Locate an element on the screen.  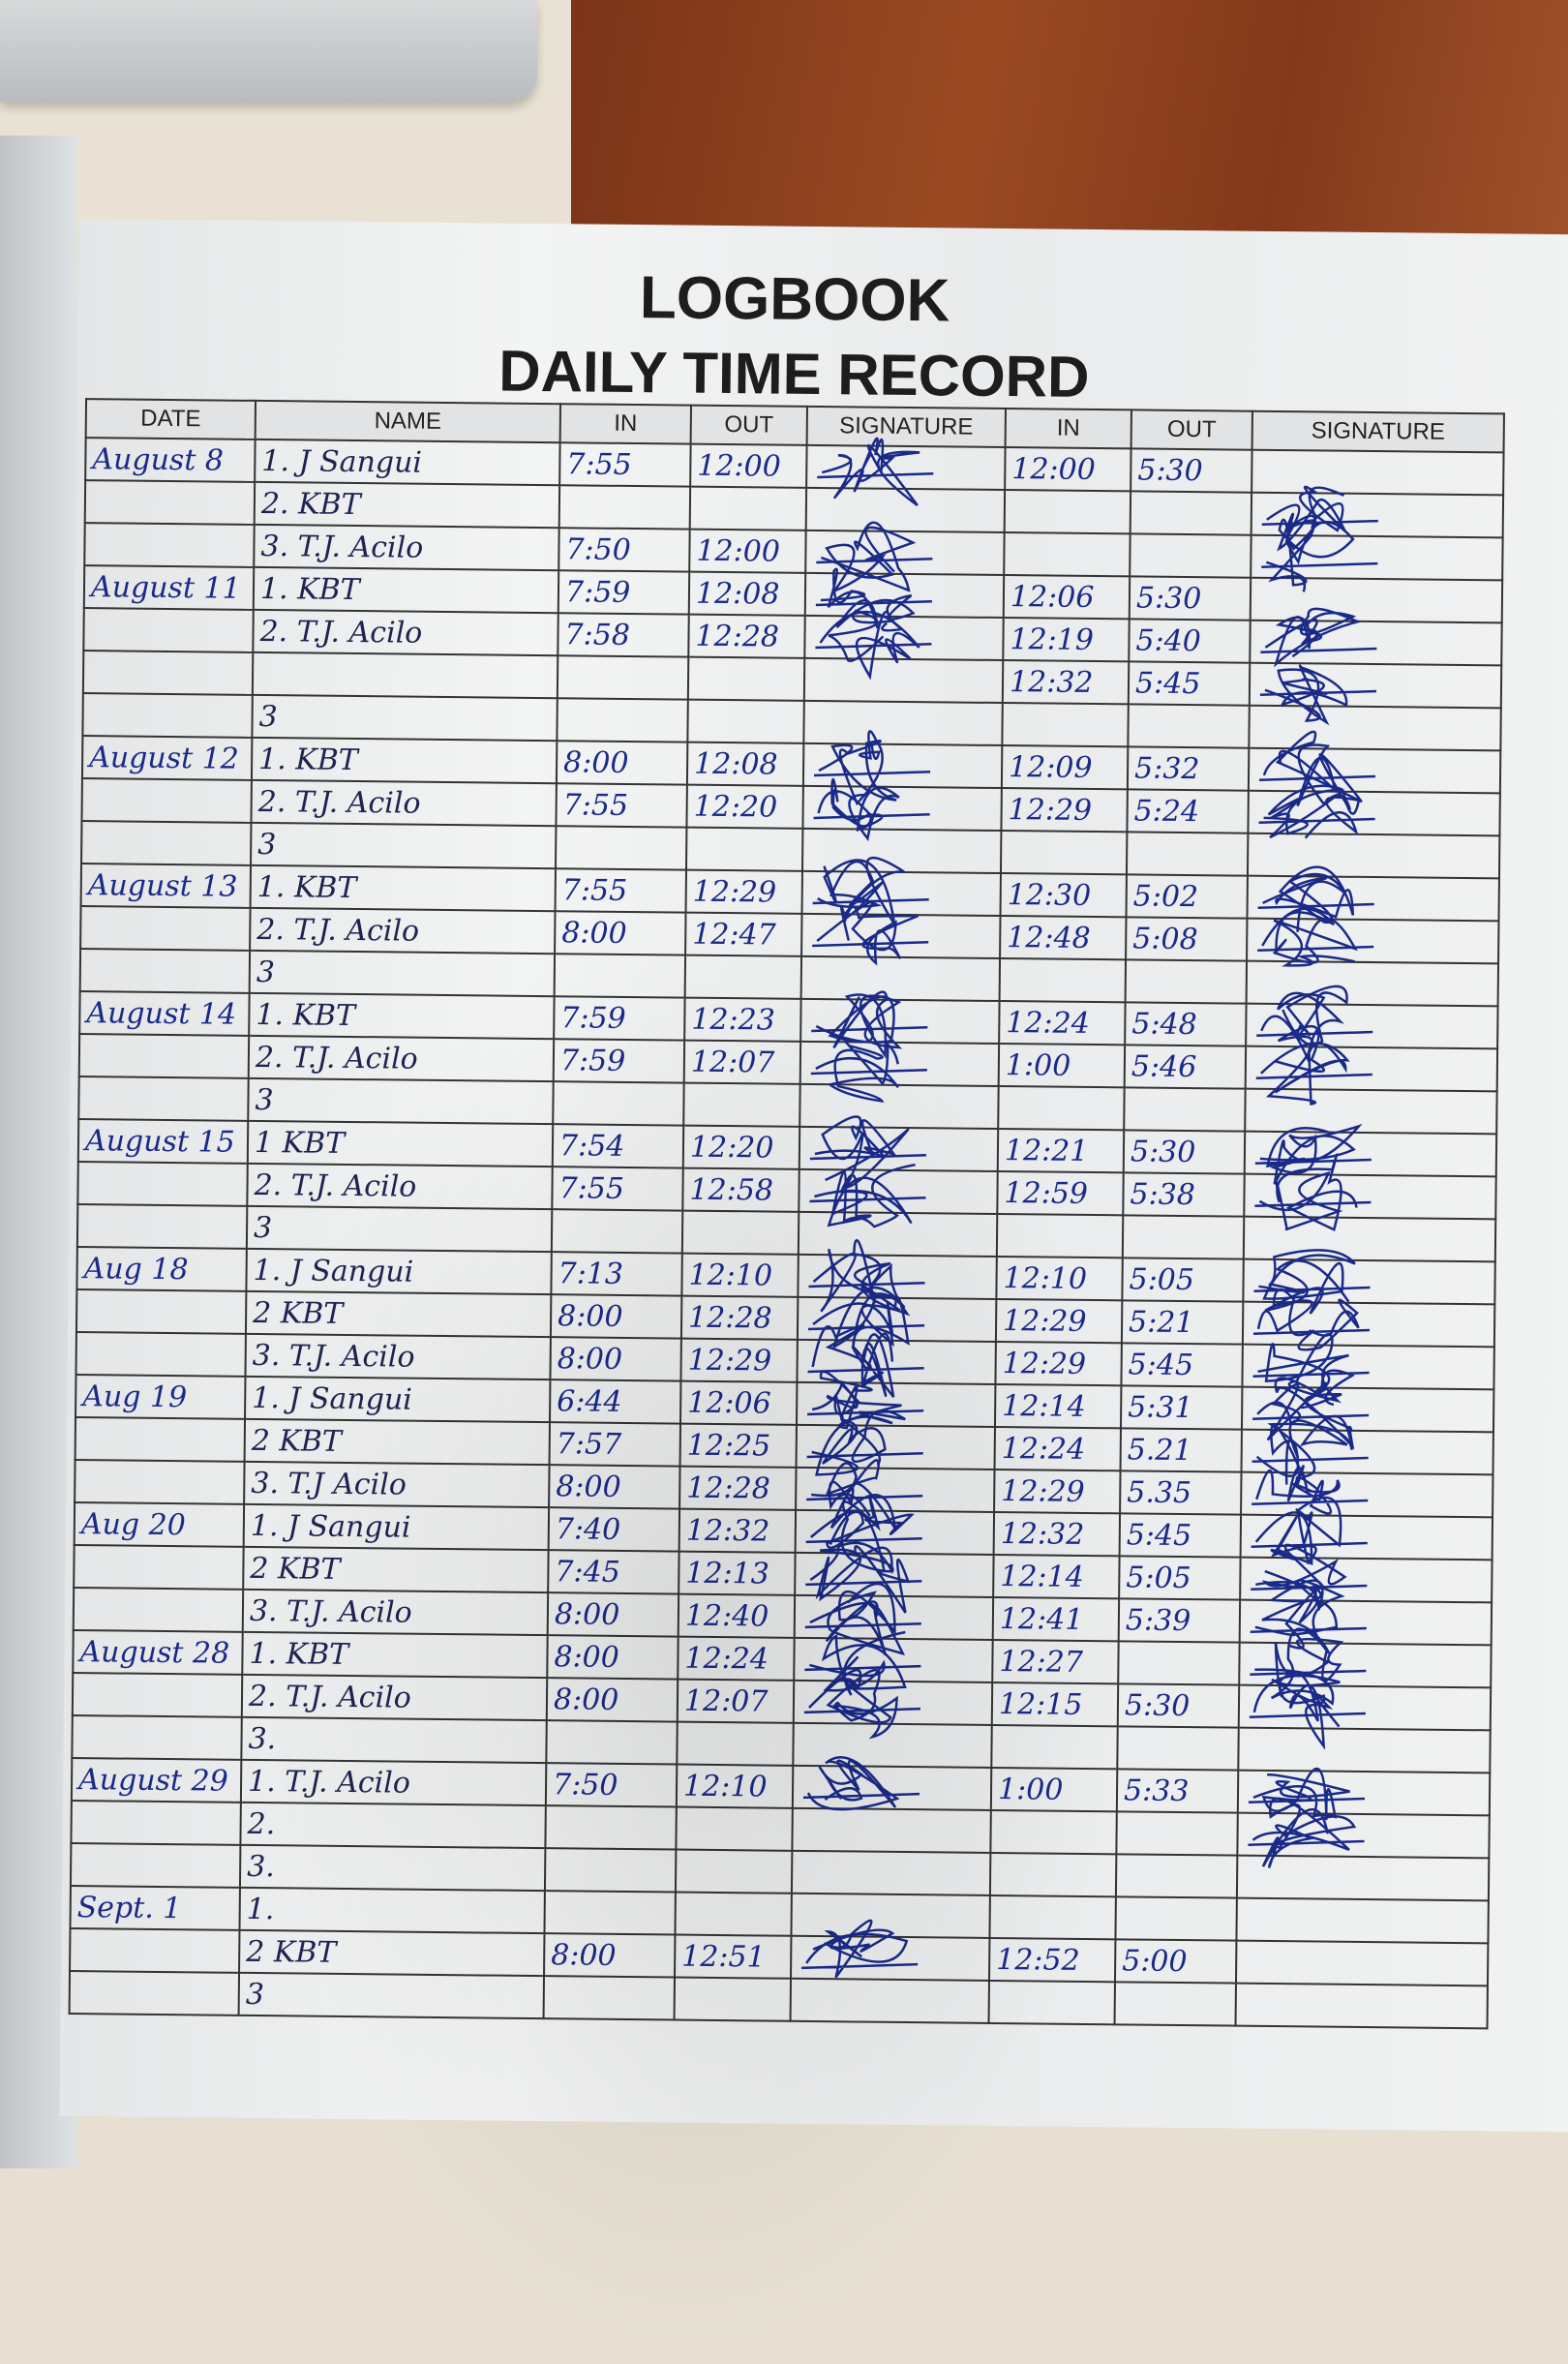
header-date: DATE is located at coordinates (170, 419).